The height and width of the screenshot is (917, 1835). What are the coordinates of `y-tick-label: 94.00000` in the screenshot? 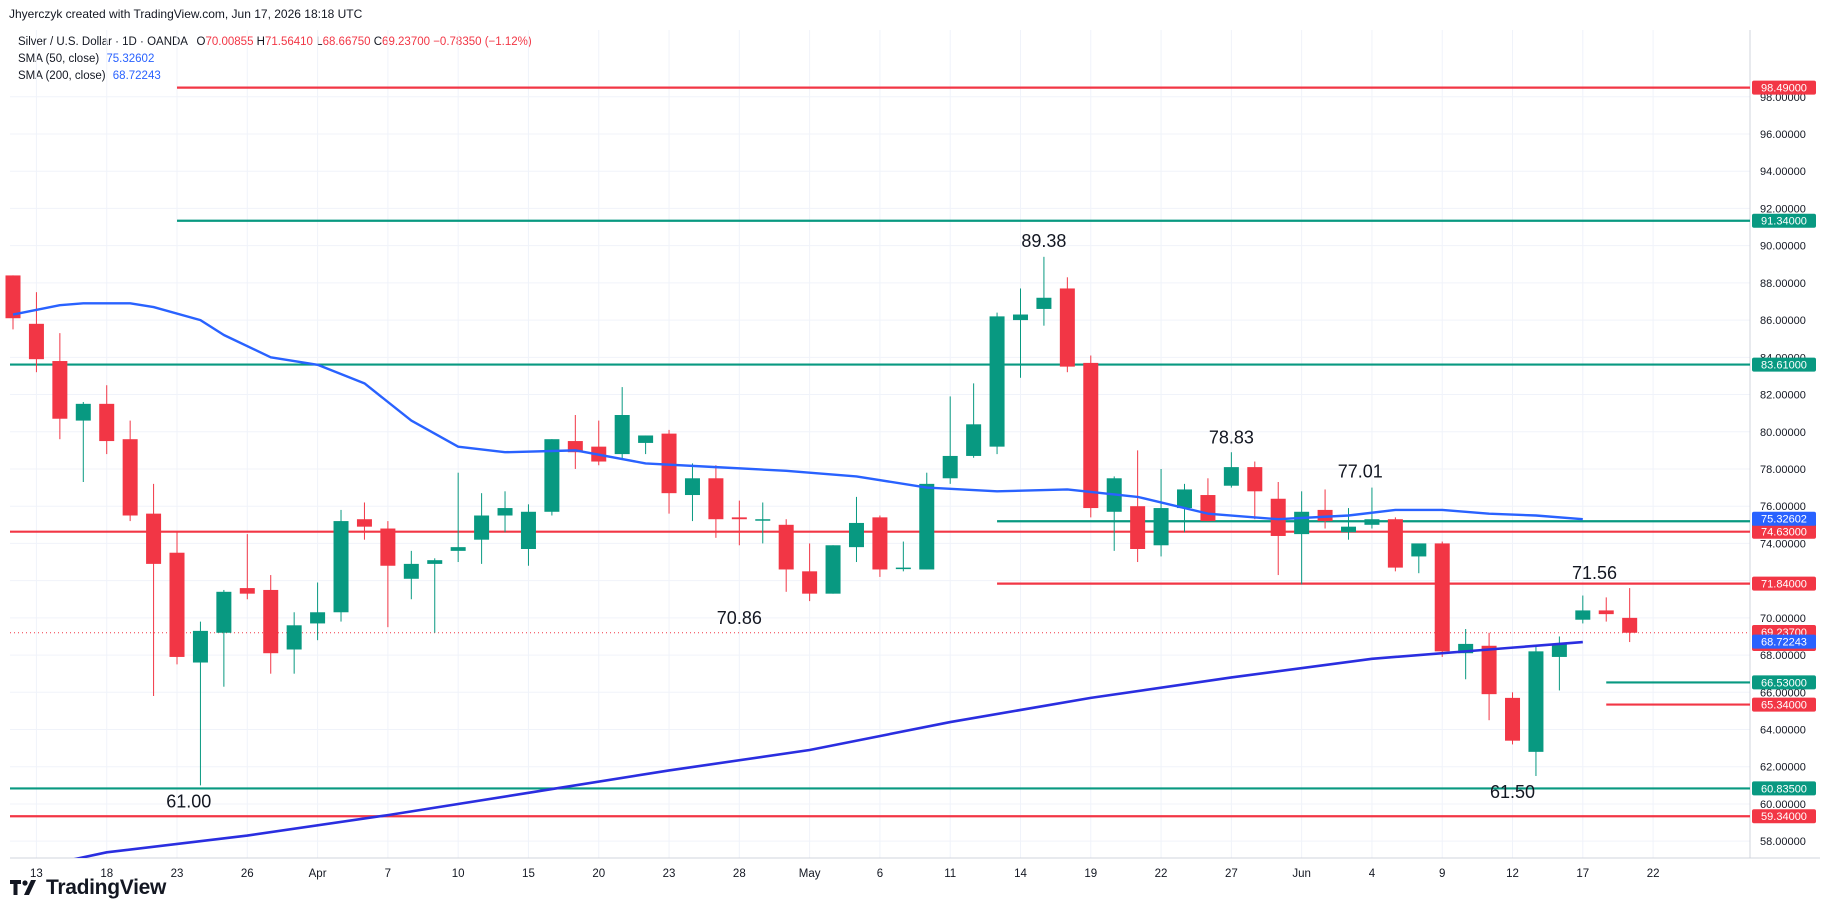 It's located at (1783, 172).